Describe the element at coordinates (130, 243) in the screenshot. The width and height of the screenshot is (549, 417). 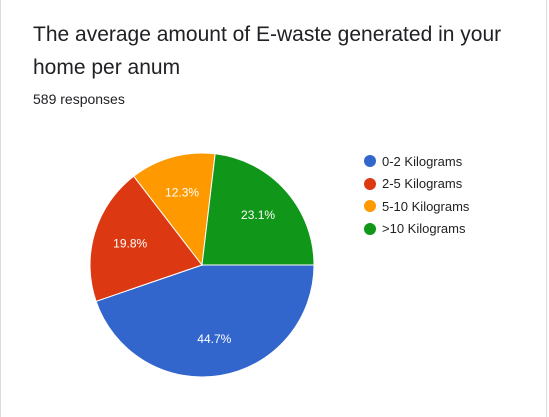
I see `slice-label-2-5-kilograms: 19.8%` at that location.